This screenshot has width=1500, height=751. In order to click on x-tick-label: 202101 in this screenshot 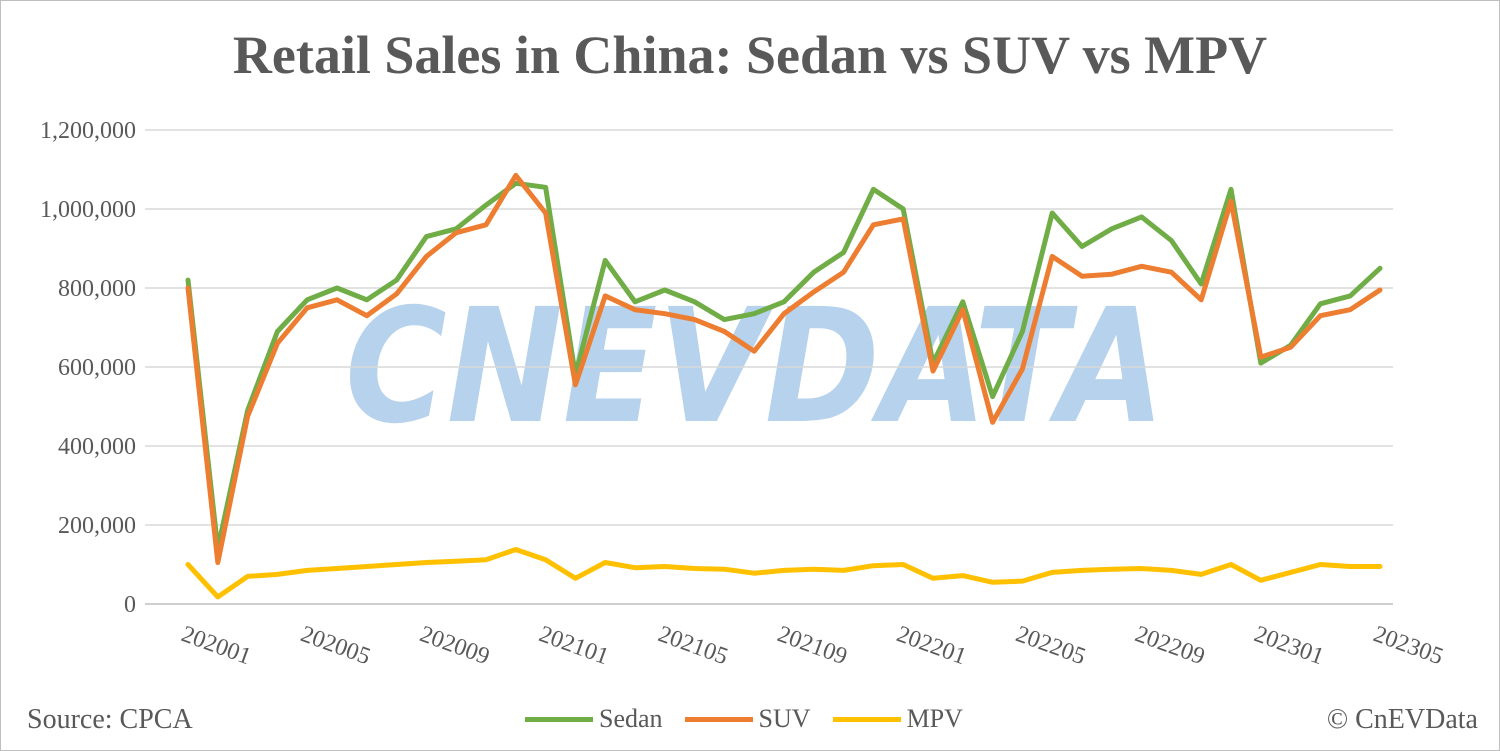, I will do `click(574, 645)`.